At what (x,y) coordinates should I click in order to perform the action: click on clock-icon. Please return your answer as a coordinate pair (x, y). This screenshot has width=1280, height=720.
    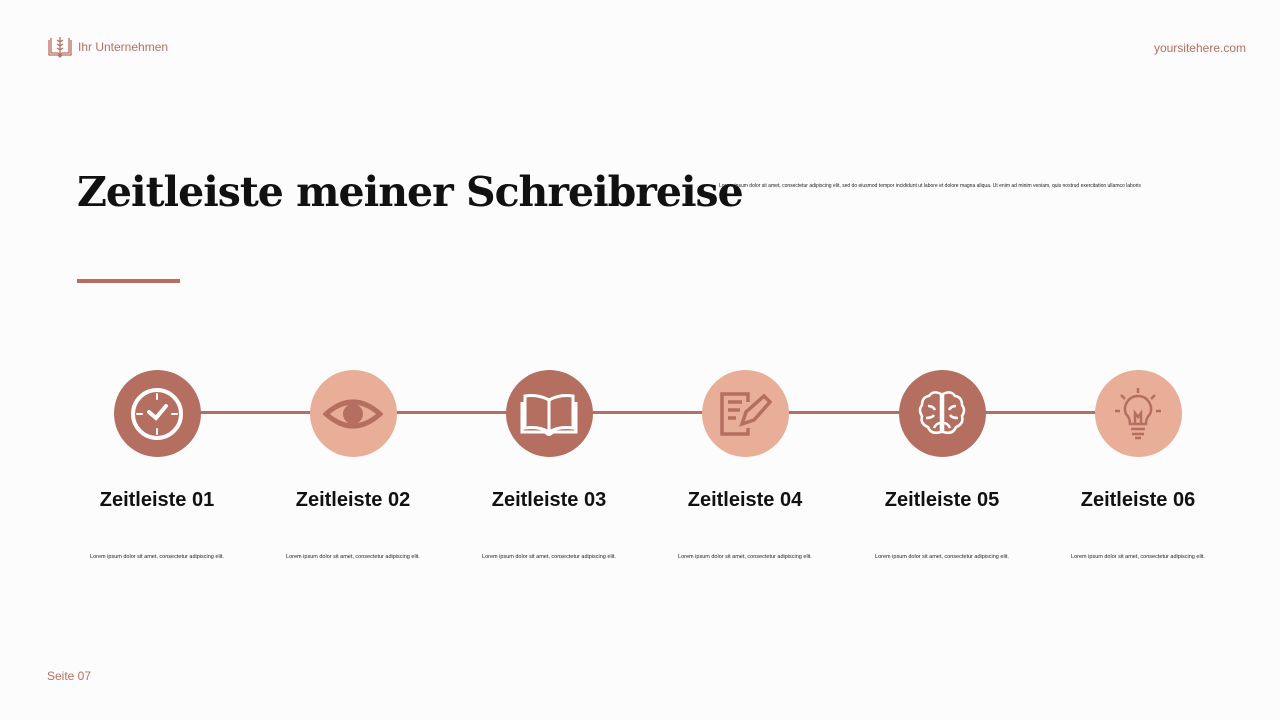
    Looking at the image, I should click on (157, 413).